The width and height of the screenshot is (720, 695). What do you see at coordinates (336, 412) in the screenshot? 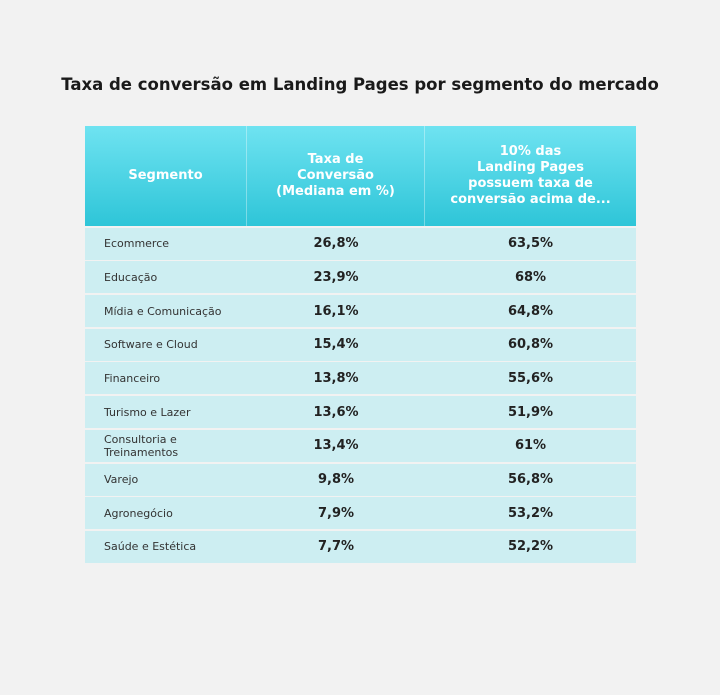
I see `value-cell: 13,6%` at bounding box center [336, 412].